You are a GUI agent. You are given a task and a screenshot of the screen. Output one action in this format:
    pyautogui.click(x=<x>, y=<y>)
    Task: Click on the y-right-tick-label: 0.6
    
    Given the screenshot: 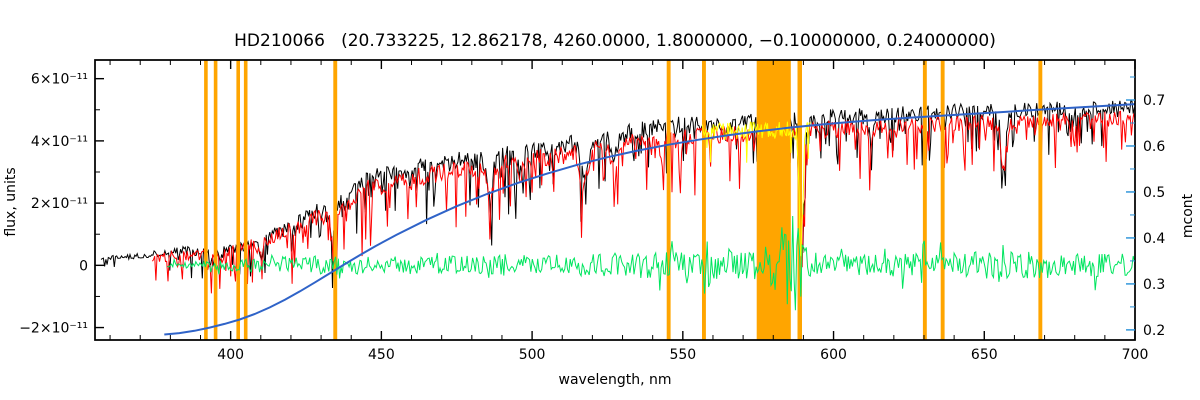 What is the action you would take?
    pyautogui.click(x=1154, y=147)
    